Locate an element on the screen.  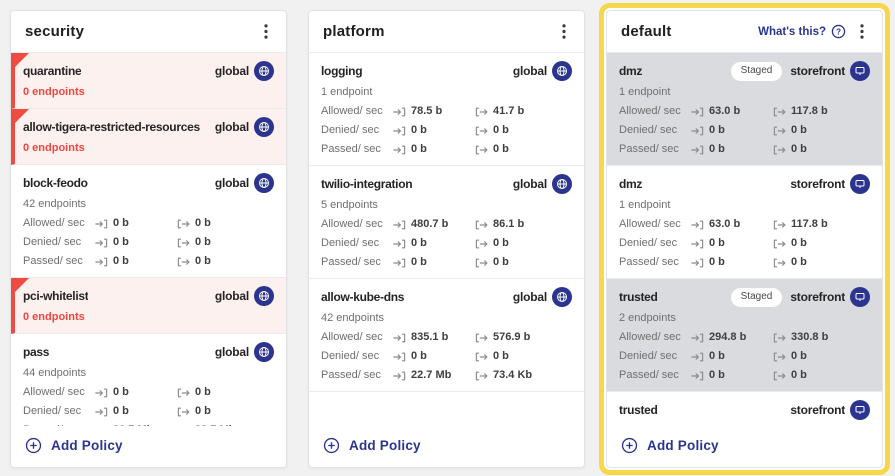
traffic-stat-row: Passed/ sec 0 b 0 b is located at coordinates (446, 149).